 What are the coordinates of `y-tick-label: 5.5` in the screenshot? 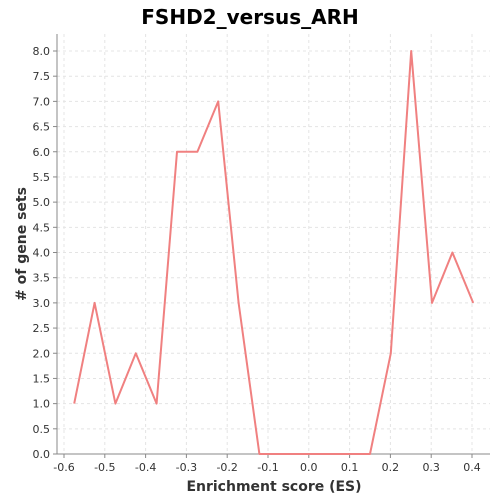 It's located at (42, 177).